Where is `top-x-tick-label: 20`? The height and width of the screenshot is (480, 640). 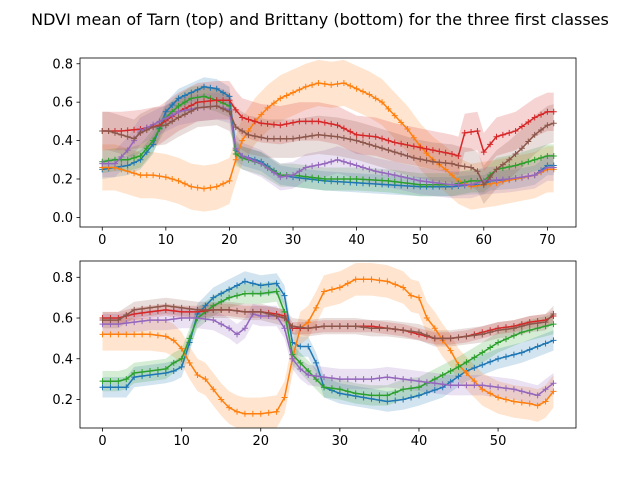
top-x-tick-label: 20 is located at coordinates (229, 240).